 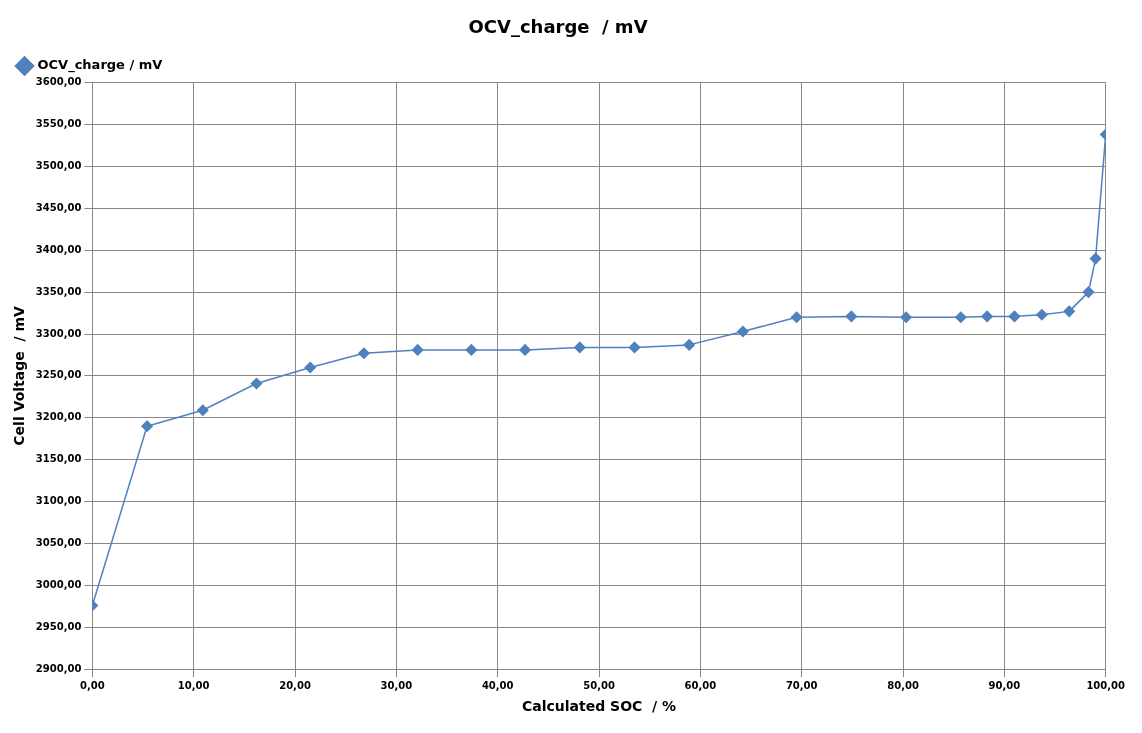 What do you see at coordinates (58, 165) in the screenshot?
I see `y-tick-label: 3500,00` at bounding box center [58, 165].